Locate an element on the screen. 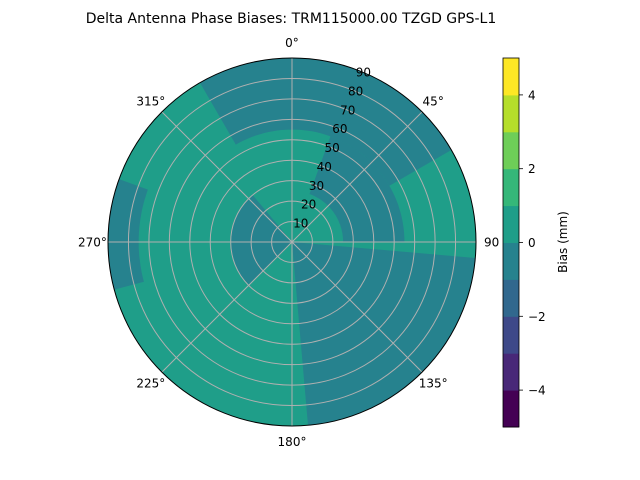 The width and height of the screenshot is (640, 480). azimuth-tick-label: 0° is located at coordinates (292, 43).